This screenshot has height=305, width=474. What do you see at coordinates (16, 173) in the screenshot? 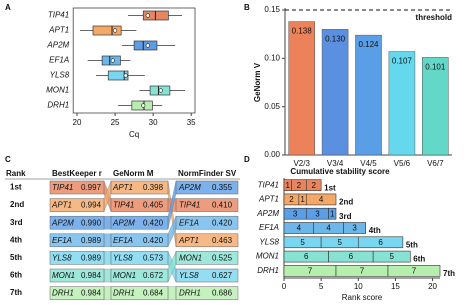
I see `rank-header: Rank` at bounding box center [16, 173].